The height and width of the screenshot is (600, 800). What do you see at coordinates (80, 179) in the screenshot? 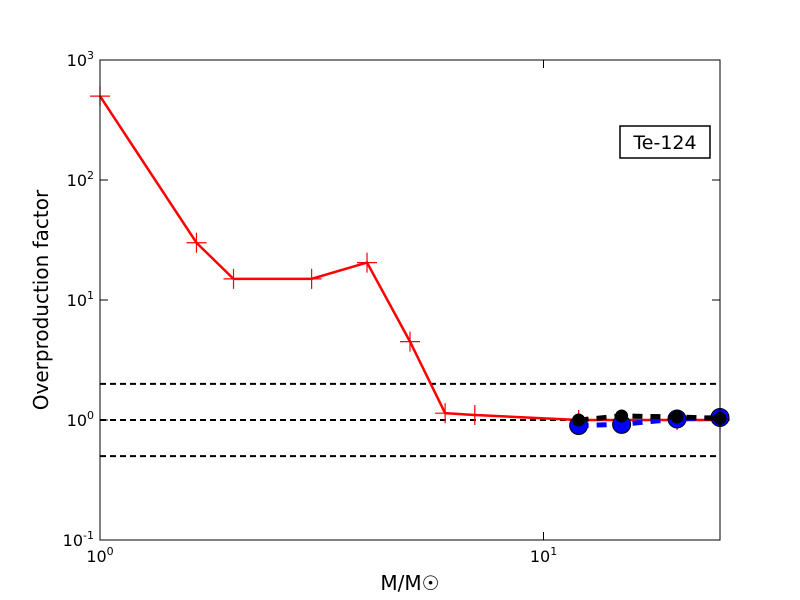
I see `y-tick-label: 10²` at bounding box center [80, 179].